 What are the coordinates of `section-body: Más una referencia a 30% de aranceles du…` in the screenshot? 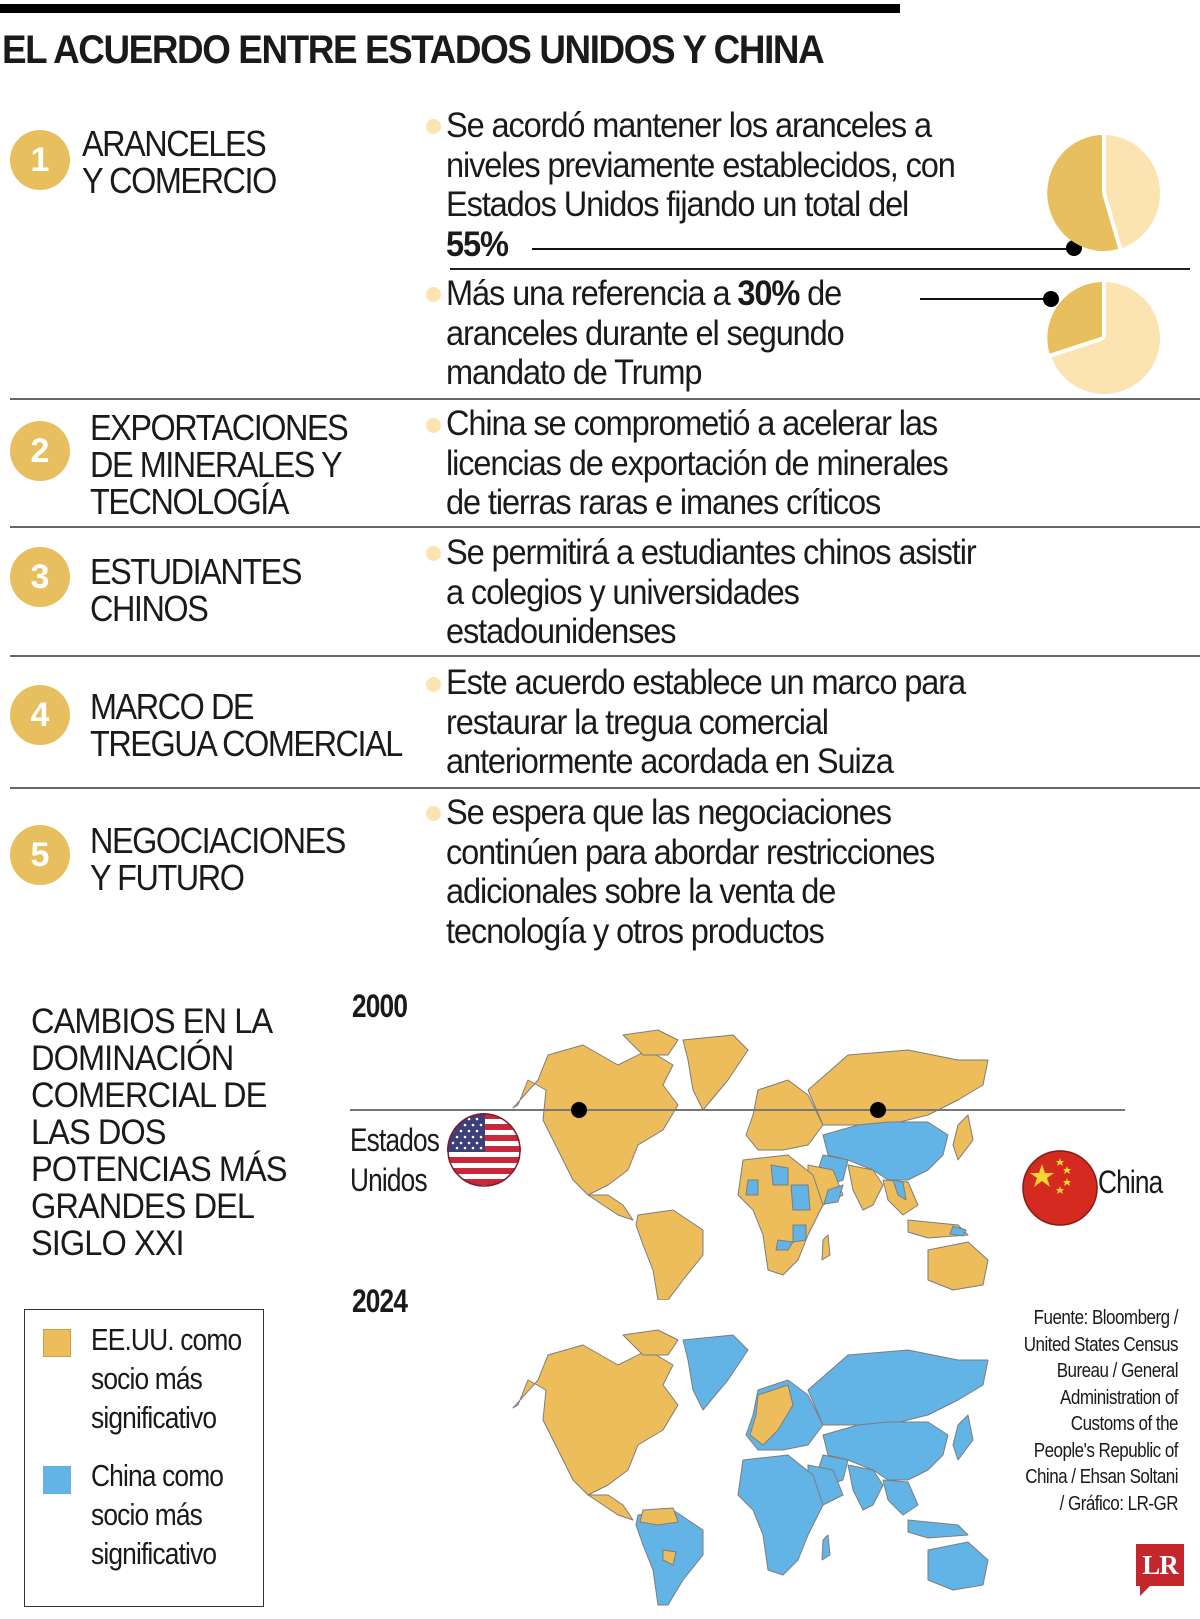 It's located at (645, 333).